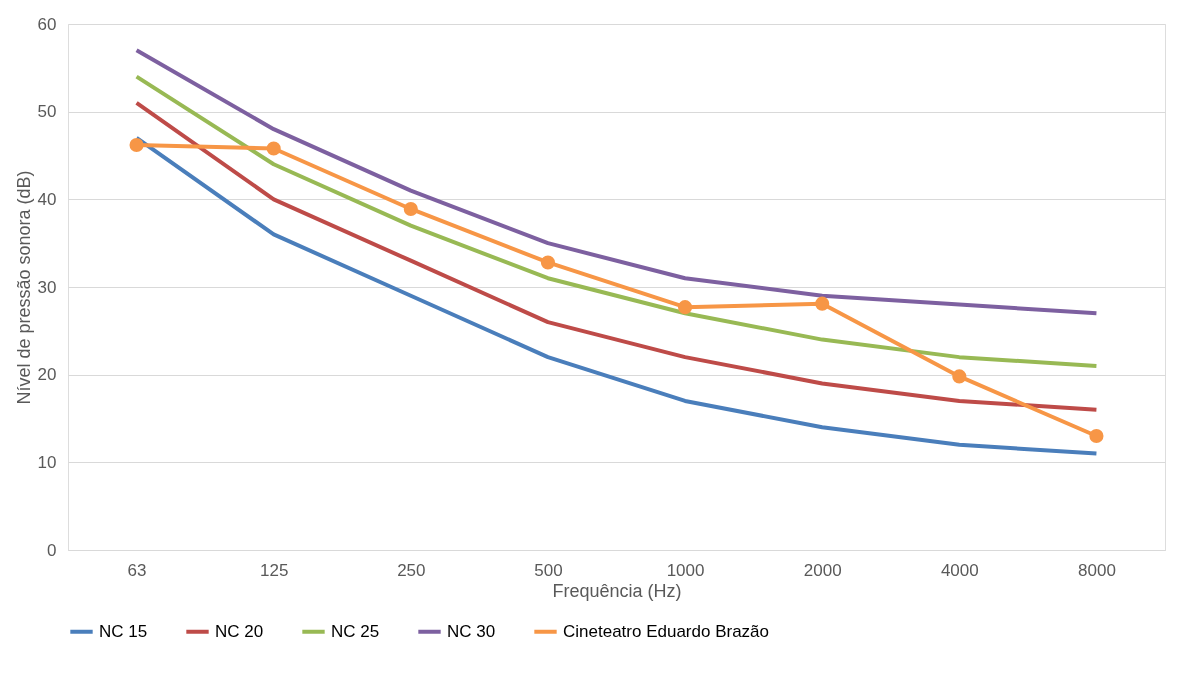 This screenshot has height=675, width=1198. I want to click on y-tick-label: 20, so click(47, 375).